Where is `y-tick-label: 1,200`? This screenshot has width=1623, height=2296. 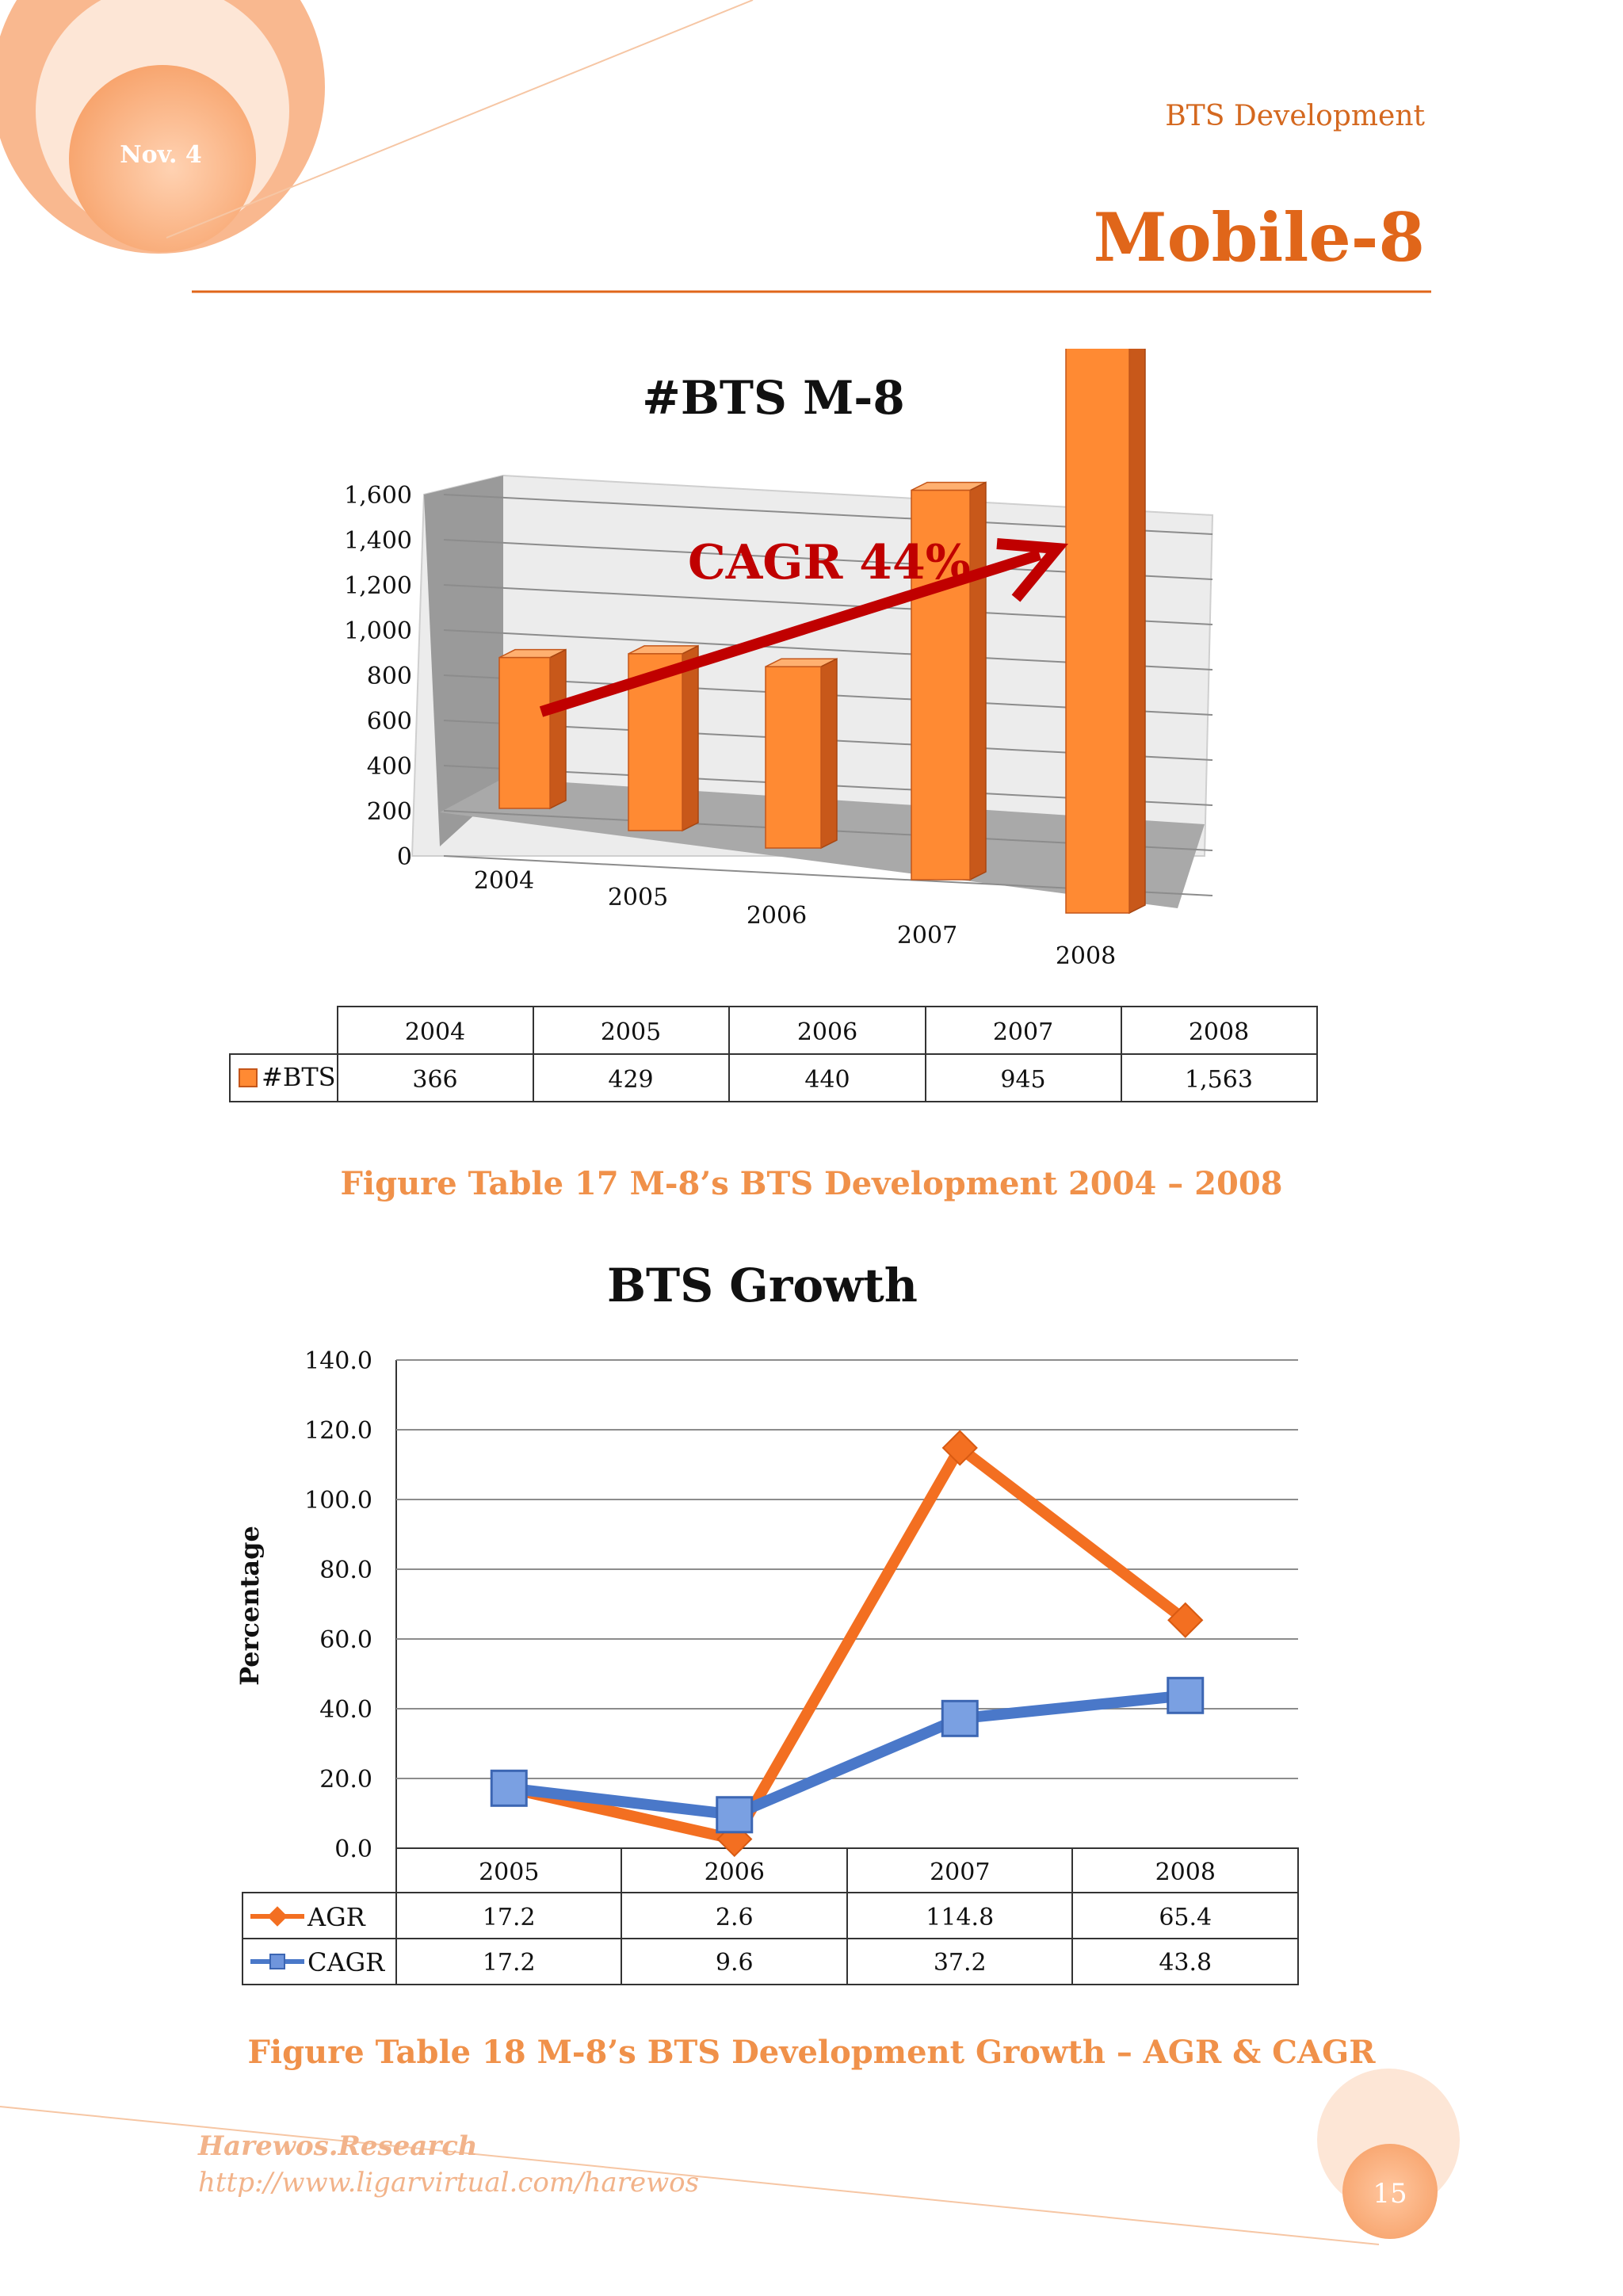 y-tick-label: 1,200 is located at coordinates (378, 586).